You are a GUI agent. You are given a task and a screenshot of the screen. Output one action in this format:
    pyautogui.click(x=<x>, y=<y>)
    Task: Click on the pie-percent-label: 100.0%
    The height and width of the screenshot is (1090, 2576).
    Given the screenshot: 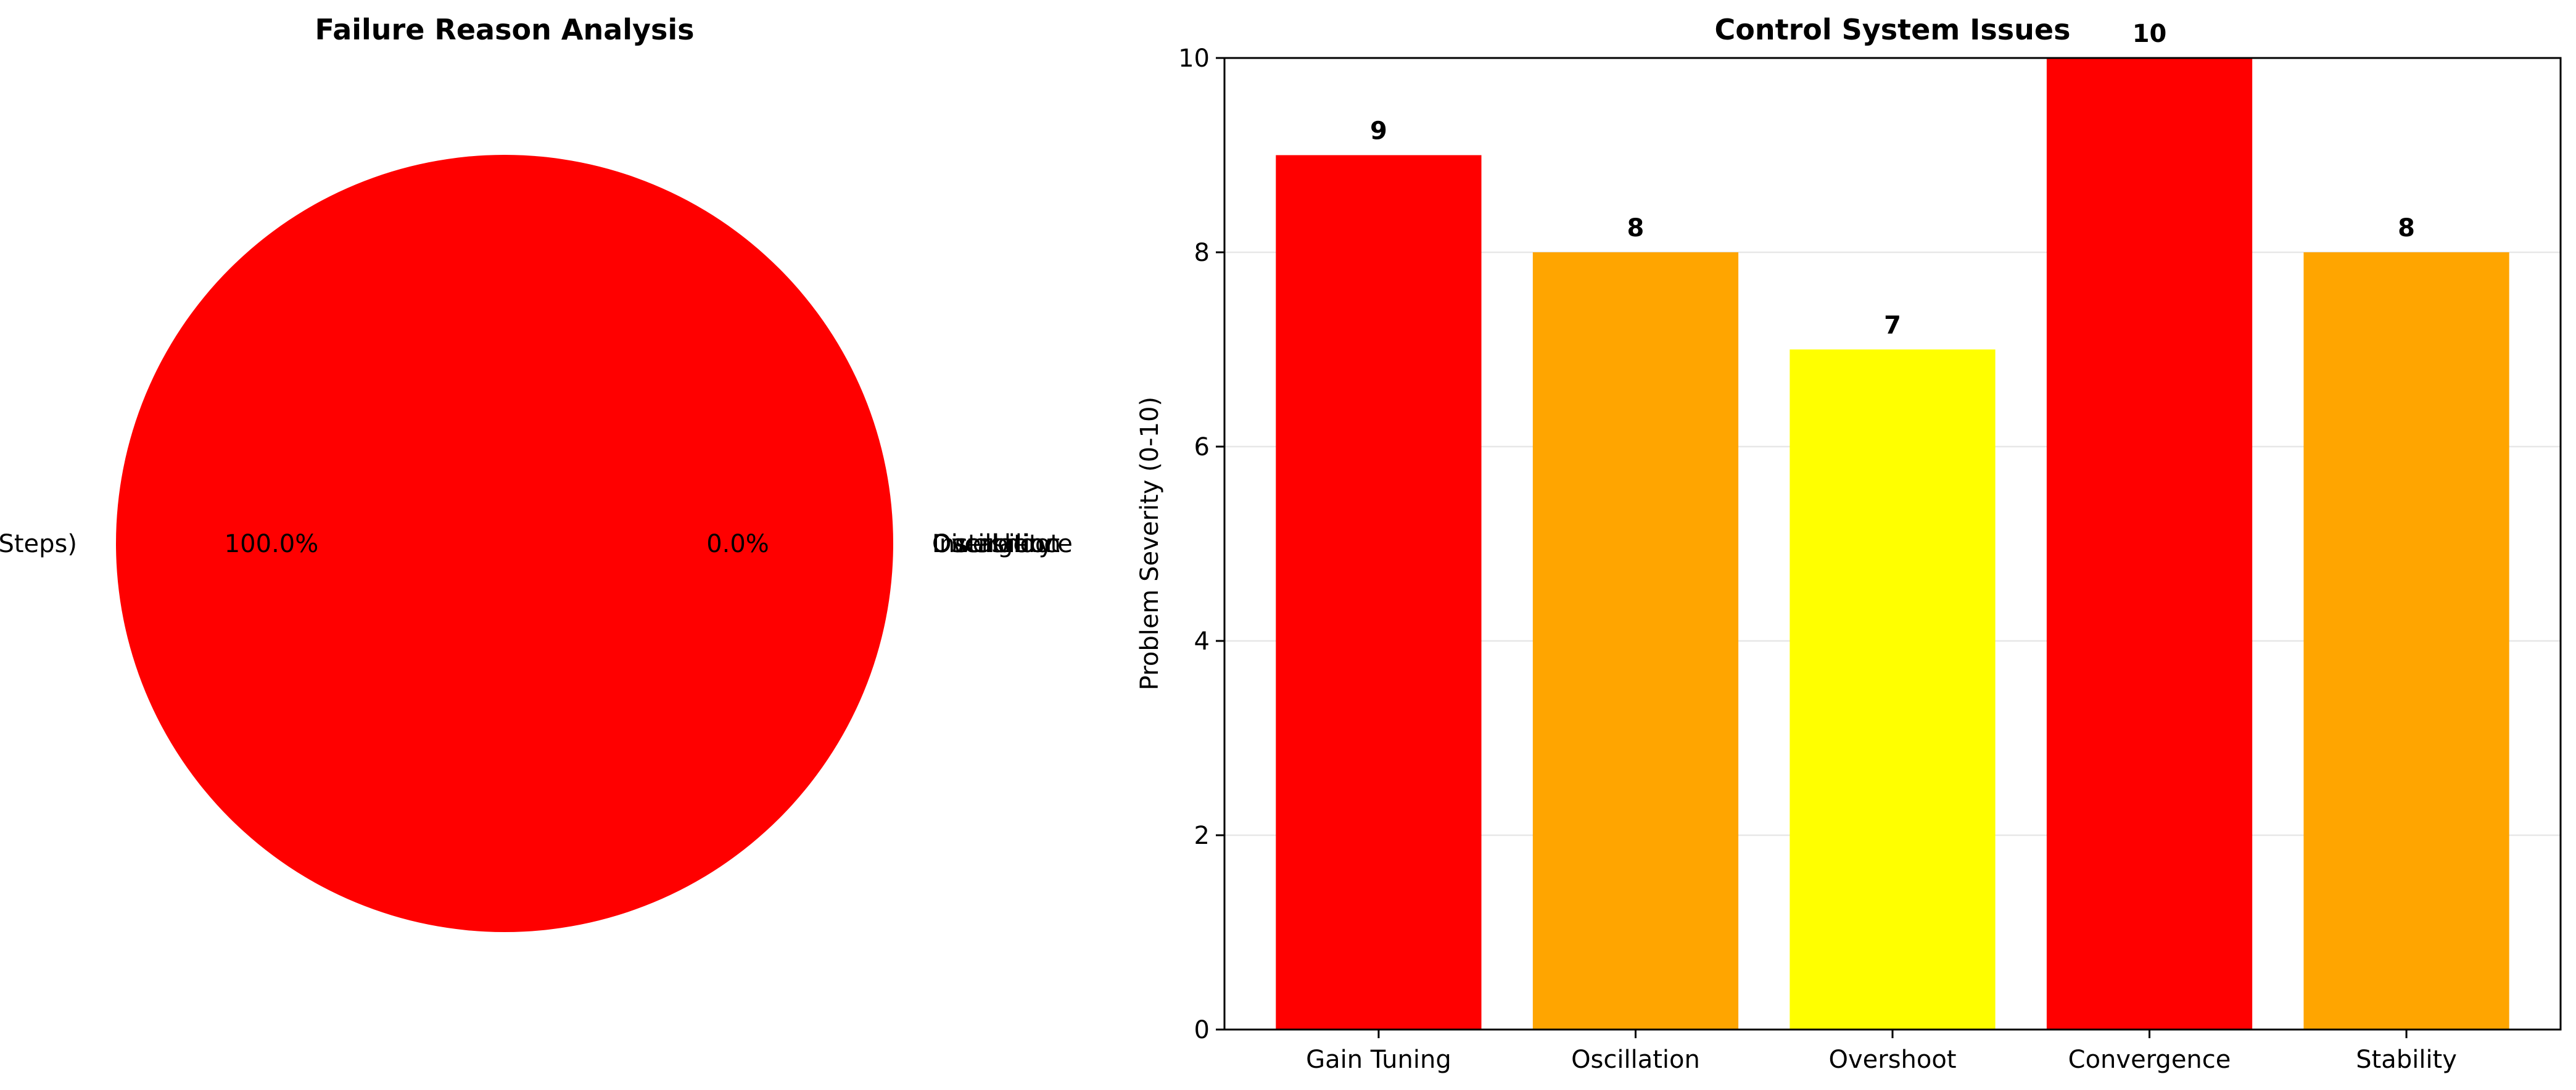 What is the action you would take?
    pyautogui.click(x=272, y=544)
    